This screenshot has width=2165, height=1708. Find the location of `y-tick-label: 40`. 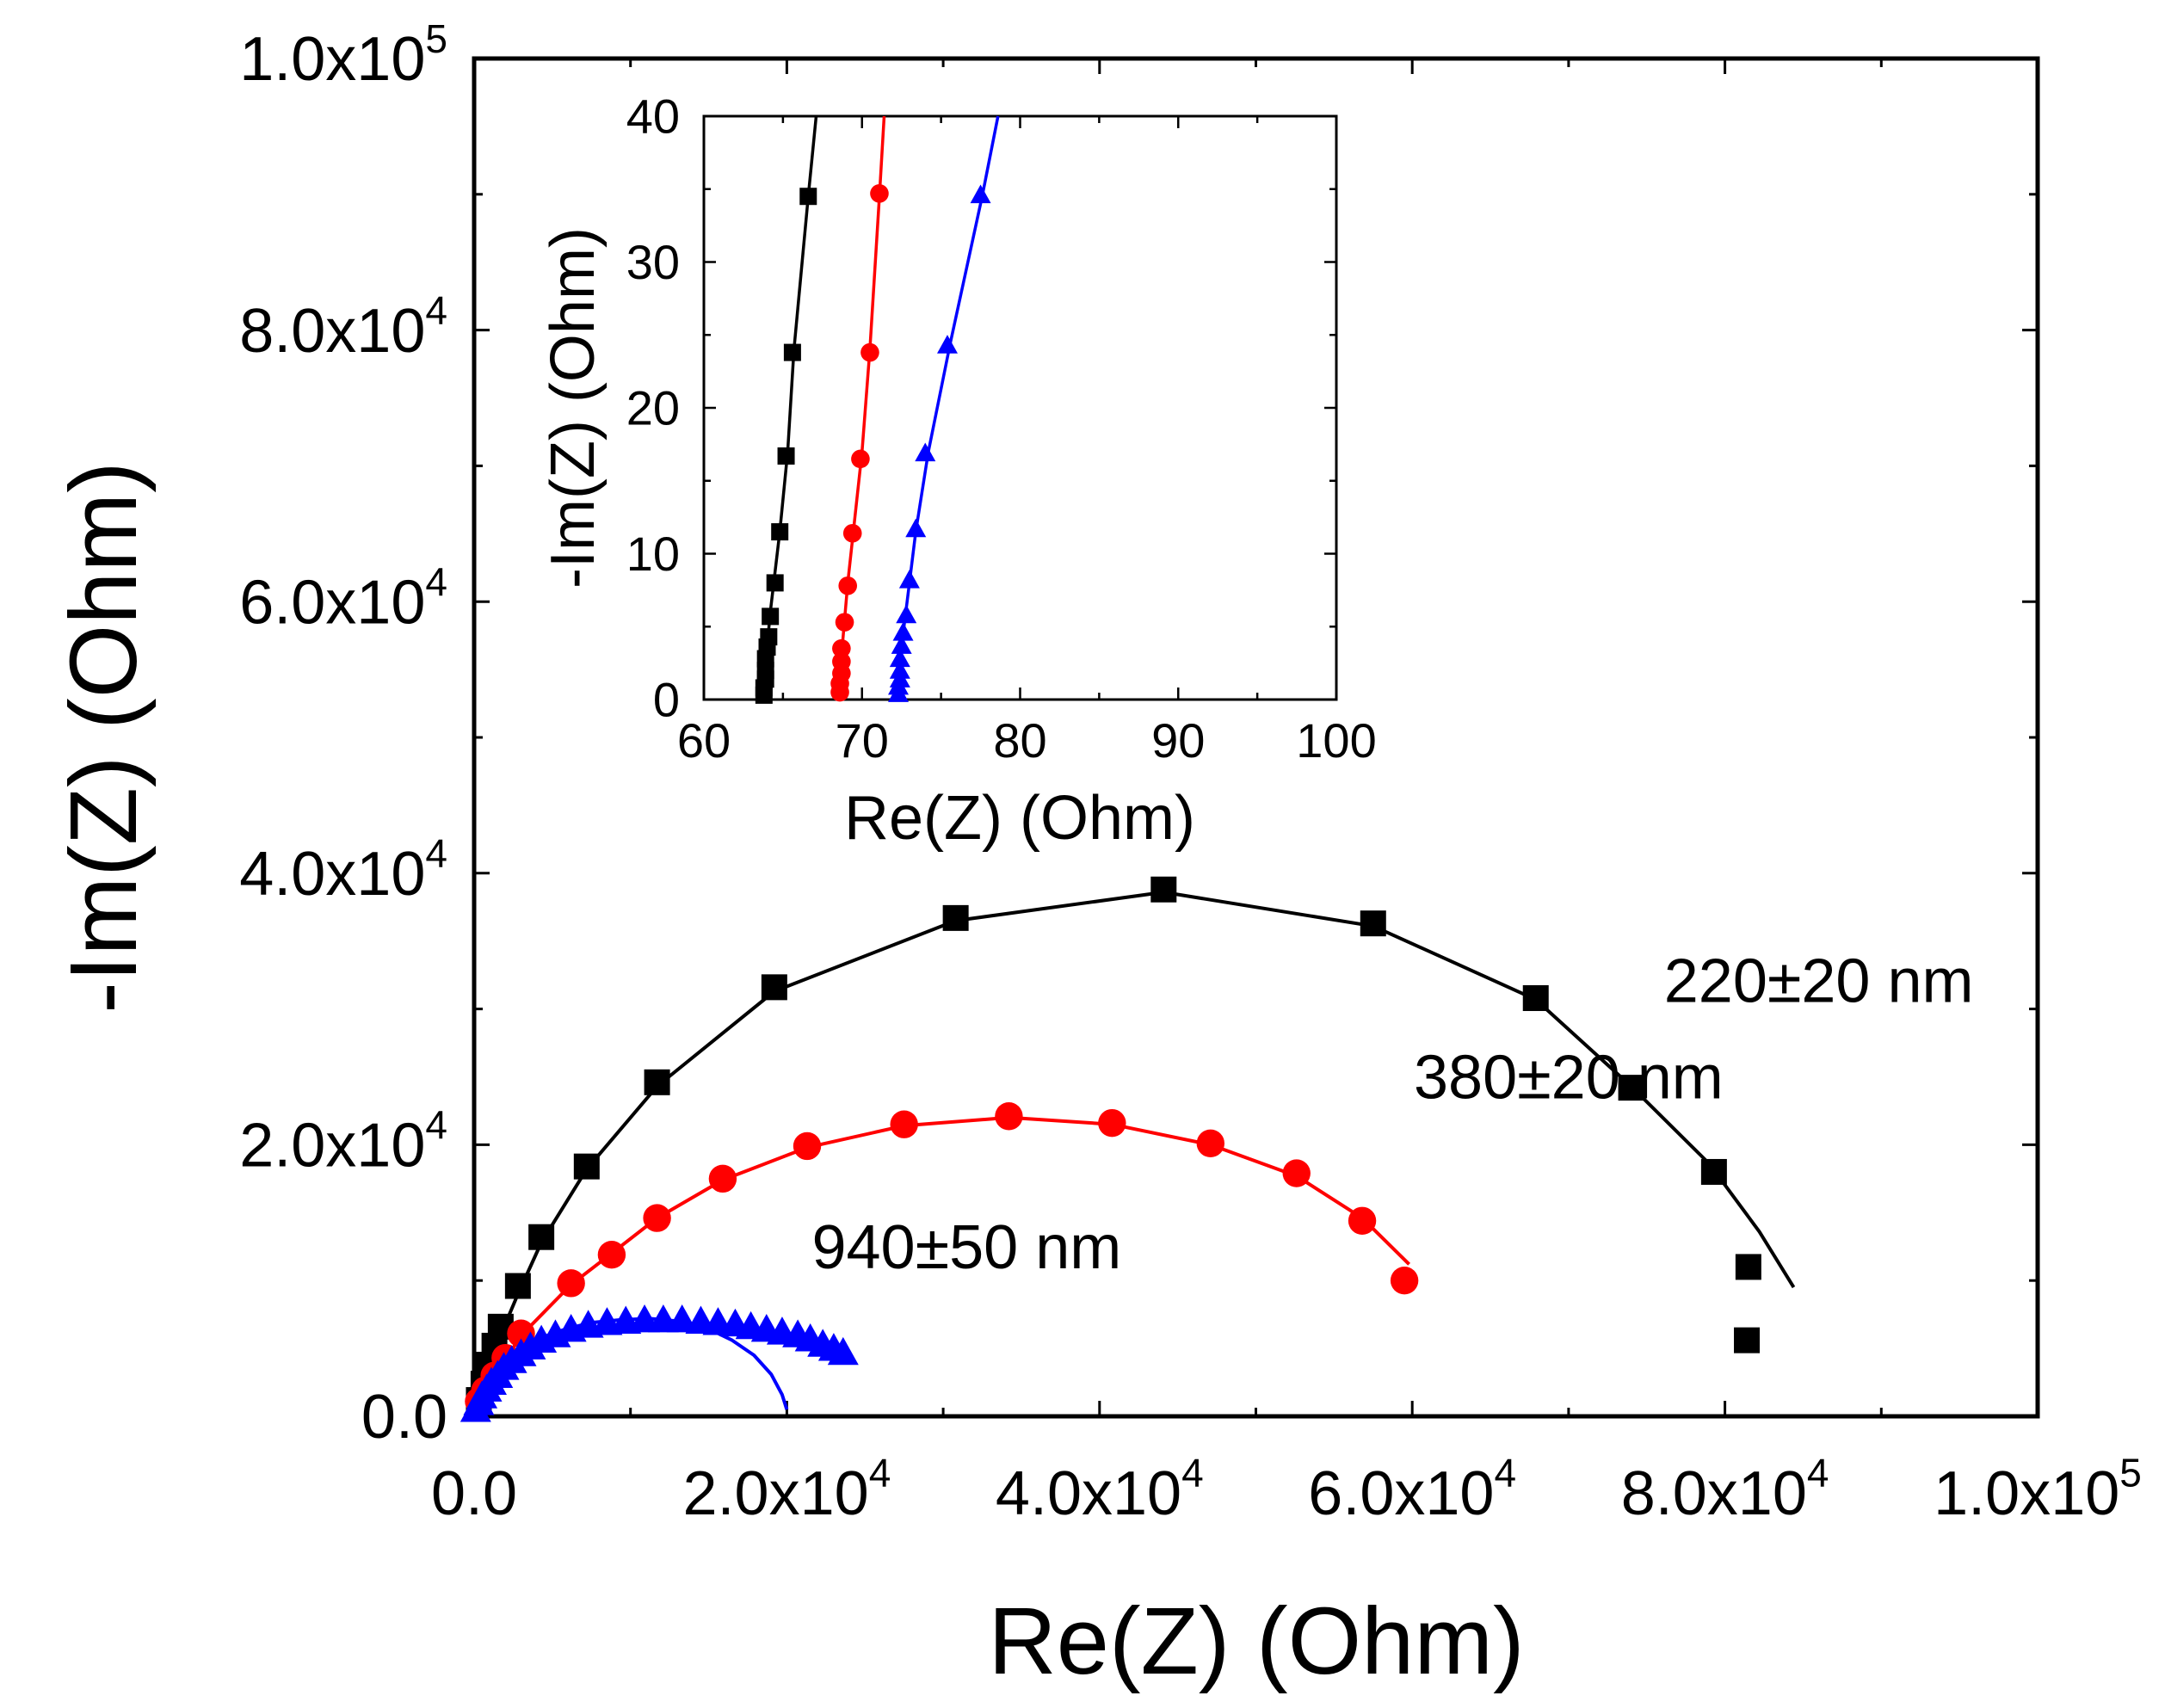

y-tick-label: 40 is located at coordinates (653, 117).